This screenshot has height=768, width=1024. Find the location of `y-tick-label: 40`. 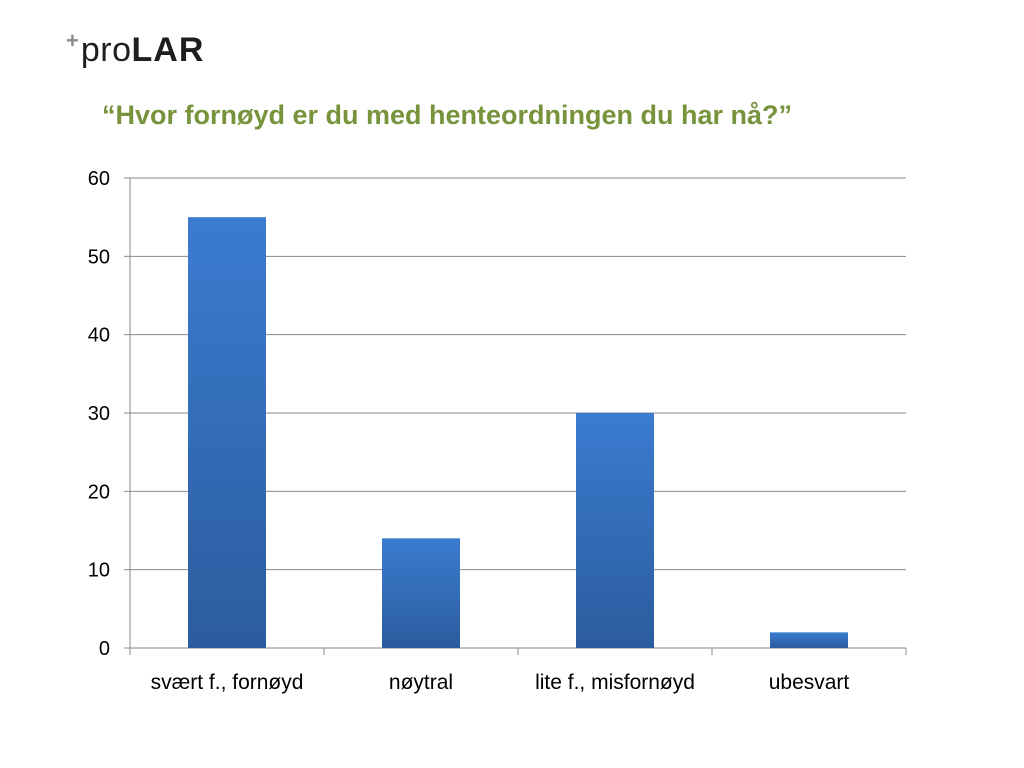

y-tick-label: 40 is located at coordinates (99, 336).